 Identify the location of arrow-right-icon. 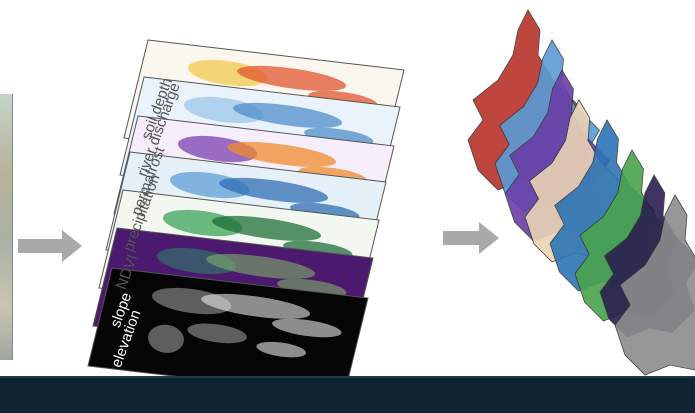
(471, 238).